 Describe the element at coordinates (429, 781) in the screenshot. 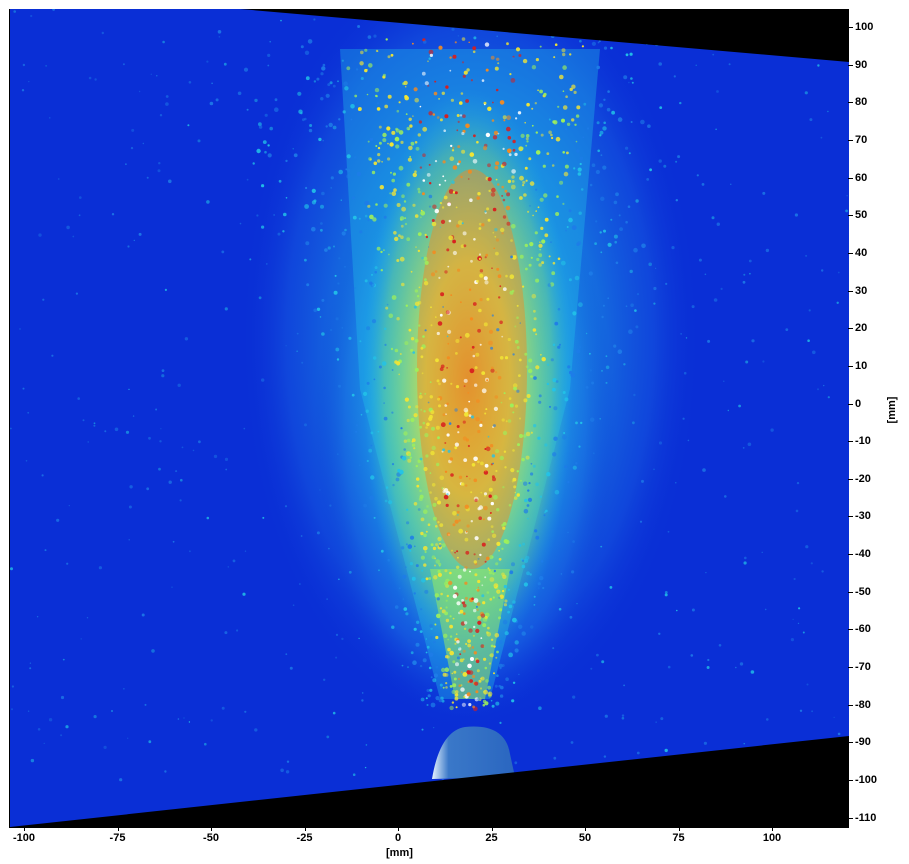

I see `bottom-mask` at that location.